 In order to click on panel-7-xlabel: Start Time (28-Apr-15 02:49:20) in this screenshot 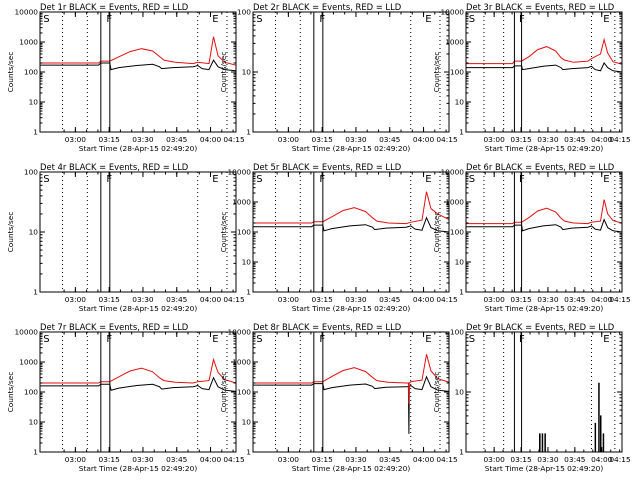, I will do `click(138, 468)`.